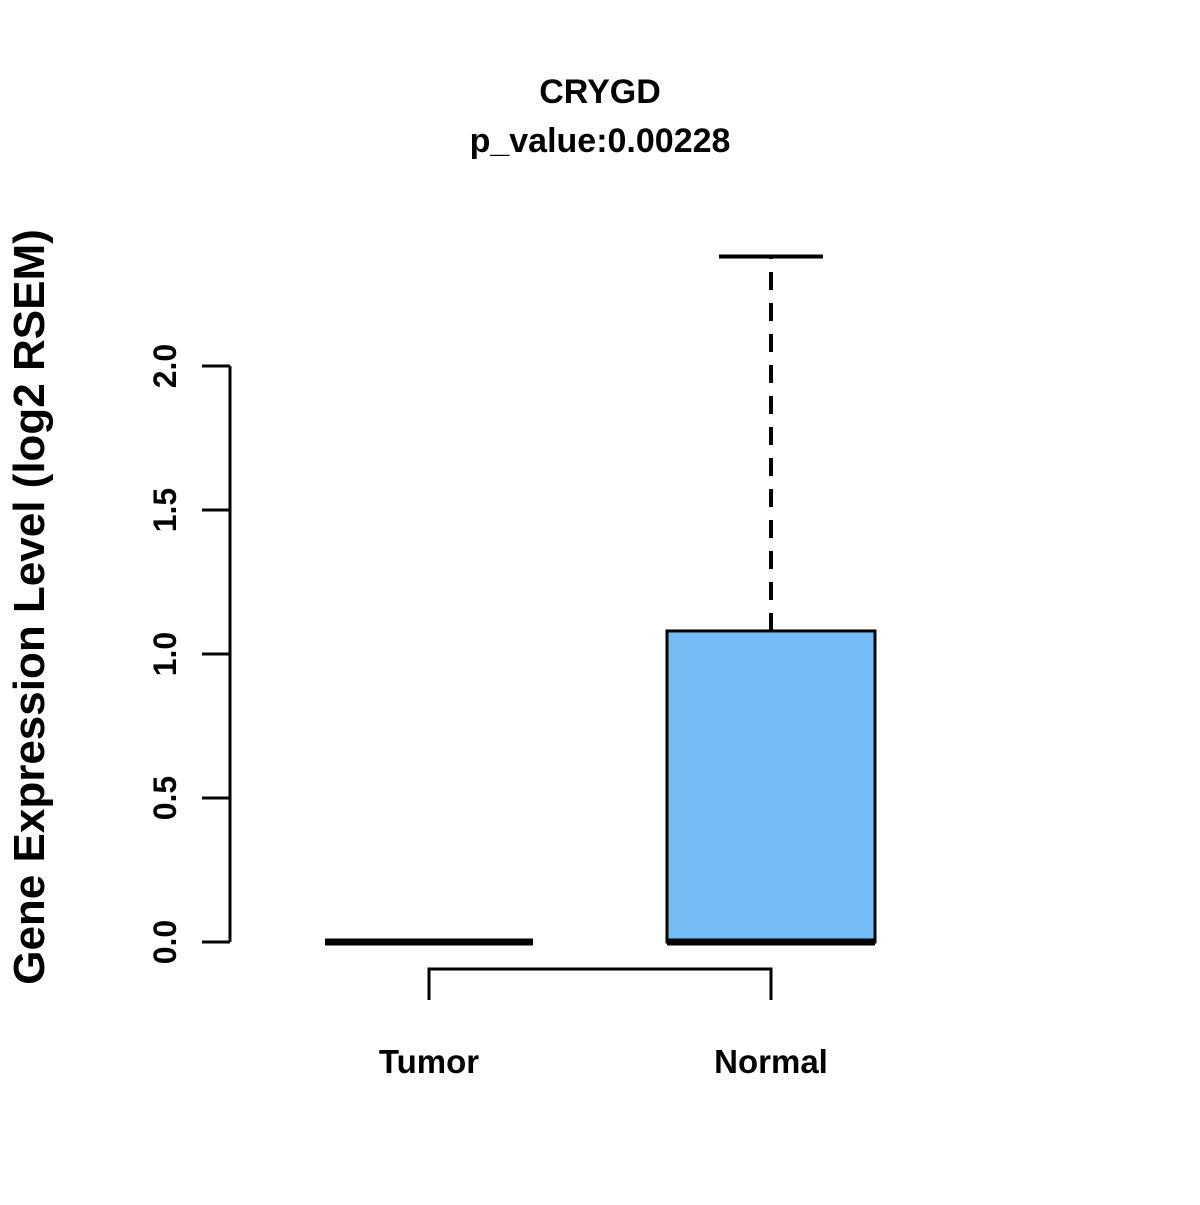 The height and width of the screenshot is (1205, 1200). I want to click on x-category-label-normal: Normal, so click(771, 1061).